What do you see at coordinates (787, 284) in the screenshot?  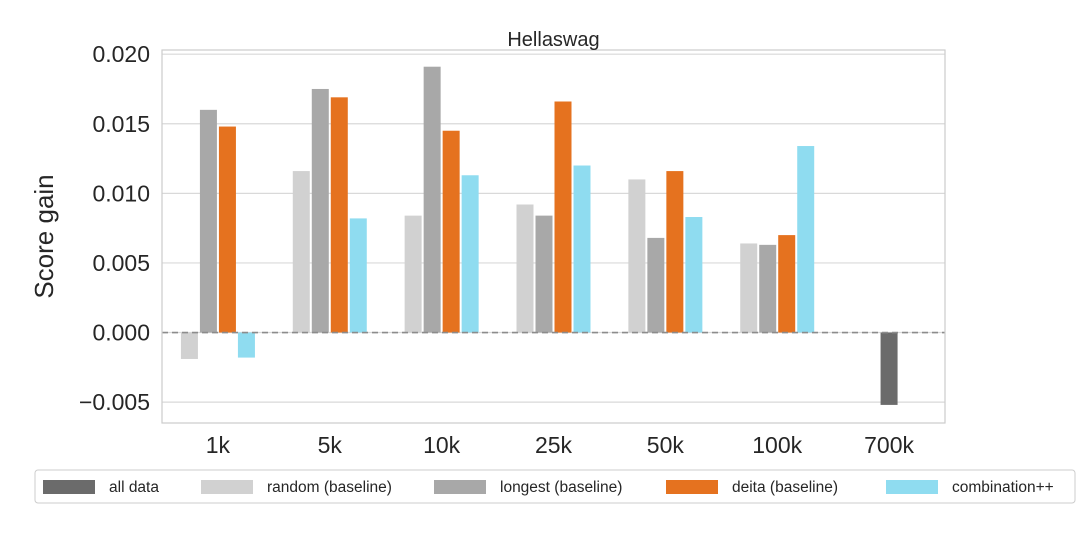 I see `bar-100k-deita-baseline` at bounding box center [787, 284].